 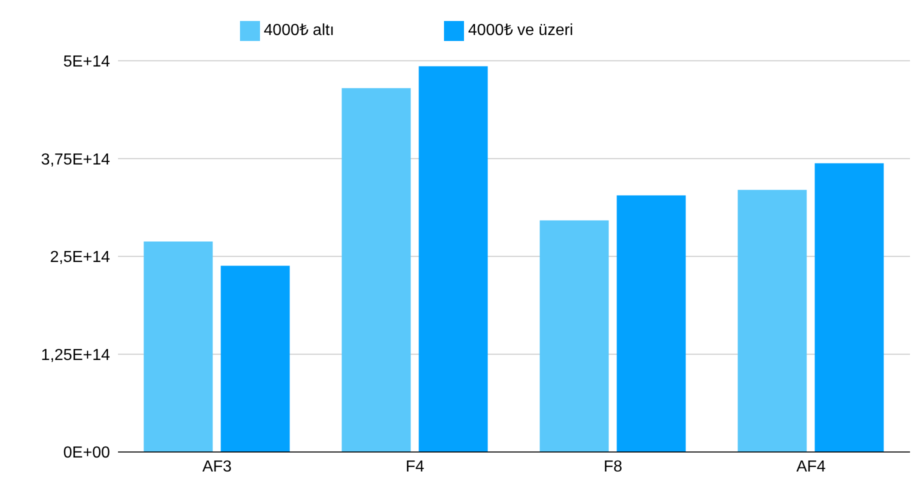 What do you see at coordinates (415, 467) in the screenshot?
I see `x-tick-label: F4` at bounding box center [415, 467].